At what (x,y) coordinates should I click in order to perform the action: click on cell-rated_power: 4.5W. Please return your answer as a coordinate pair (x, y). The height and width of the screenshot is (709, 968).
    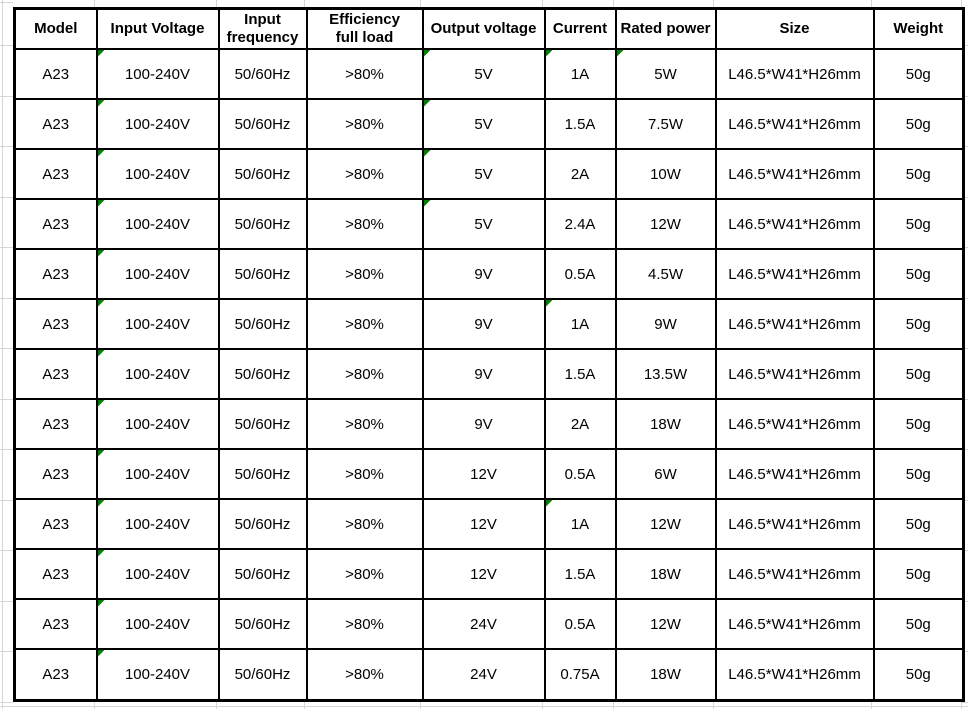
    Looking at the image, I should click on (665, 274).